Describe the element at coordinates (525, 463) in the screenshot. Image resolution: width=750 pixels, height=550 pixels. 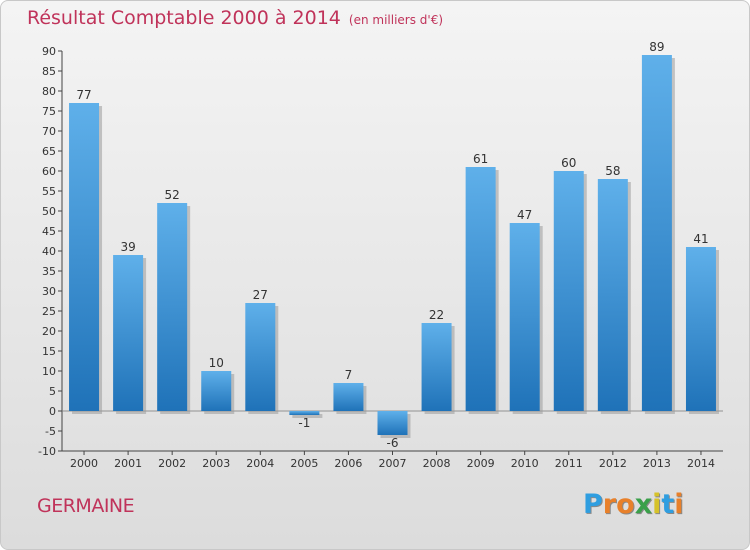
I see `x-tick-label: 2010` at that location.